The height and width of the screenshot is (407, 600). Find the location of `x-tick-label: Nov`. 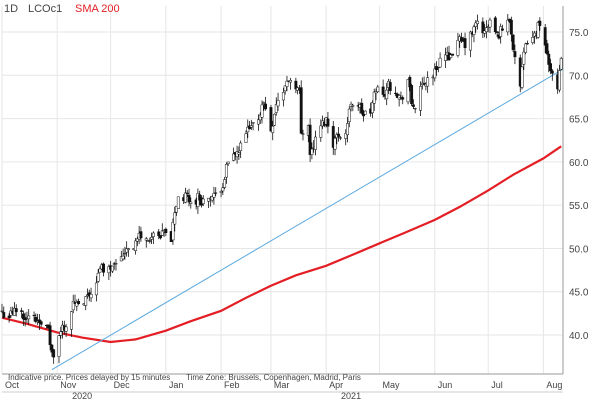

x-tick-label: Nov is located at coordinates (68, 385).